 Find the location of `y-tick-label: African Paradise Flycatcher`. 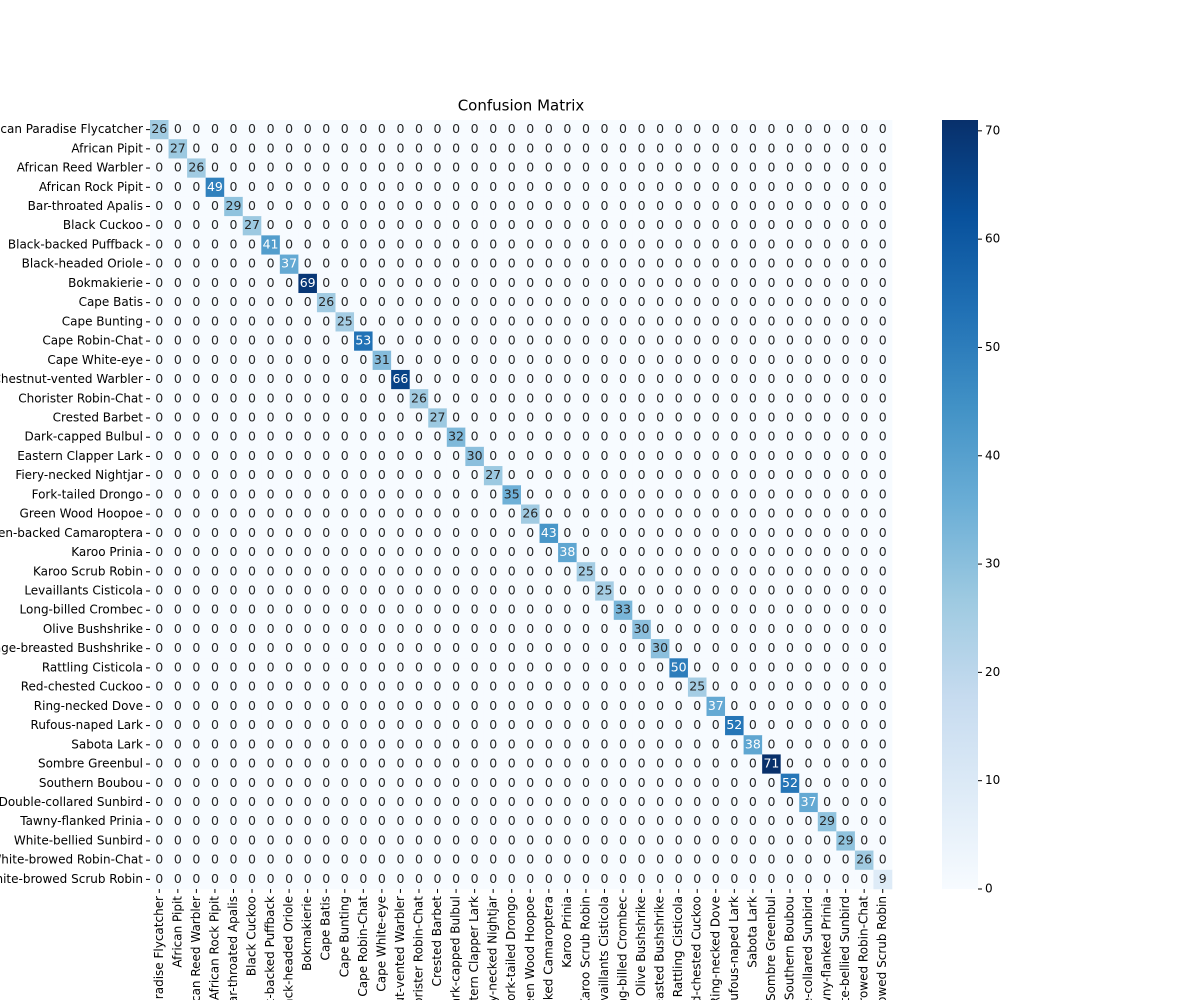

y-tick-label: African Paradise Flycatcher is located at coordinates (71, 129).